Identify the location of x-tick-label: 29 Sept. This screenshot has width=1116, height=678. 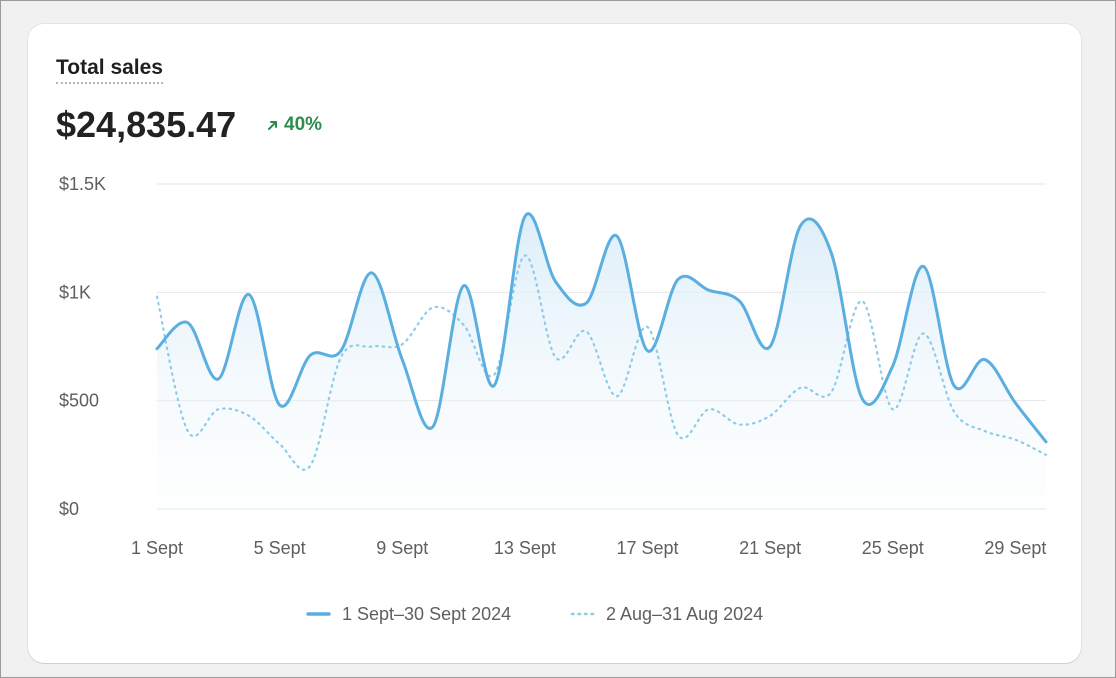
(1015, 548).